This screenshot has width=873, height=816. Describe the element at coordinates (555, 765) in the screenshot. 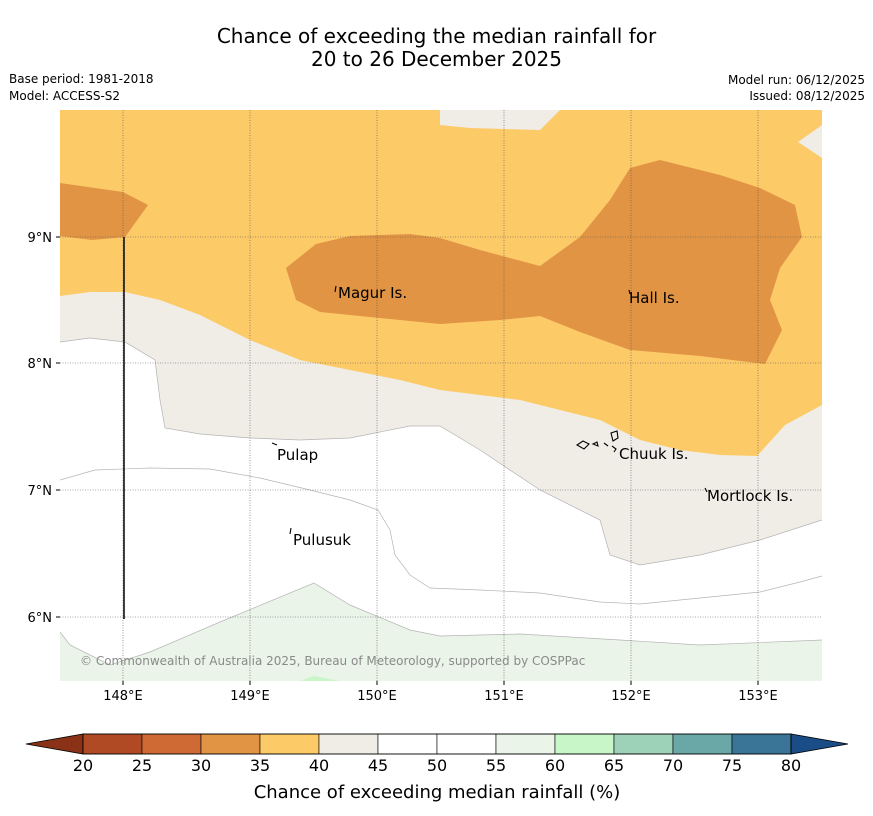

I see `colorbar-tick-label: 60` at that location.